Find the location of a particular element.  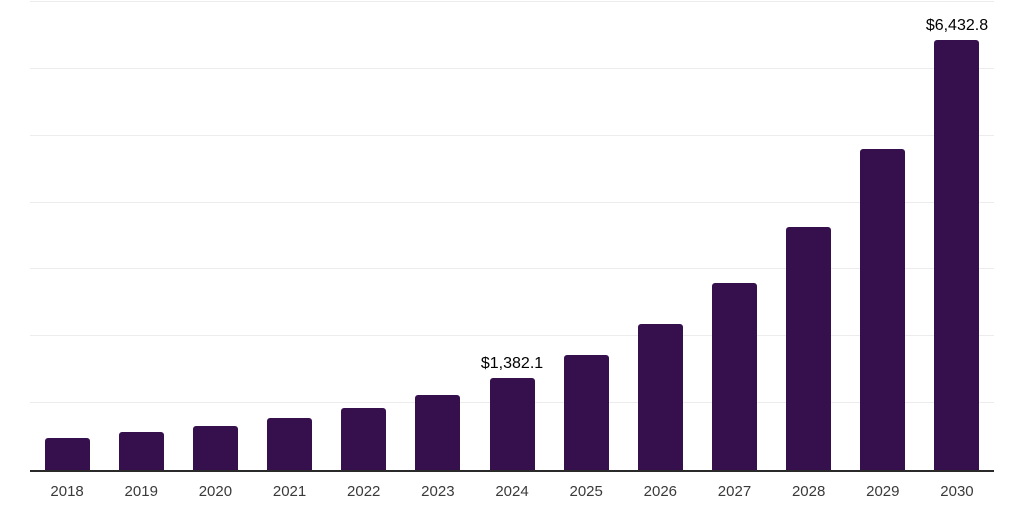

x-tick-label-2026: 2026 is located at coordinates (660, 491).